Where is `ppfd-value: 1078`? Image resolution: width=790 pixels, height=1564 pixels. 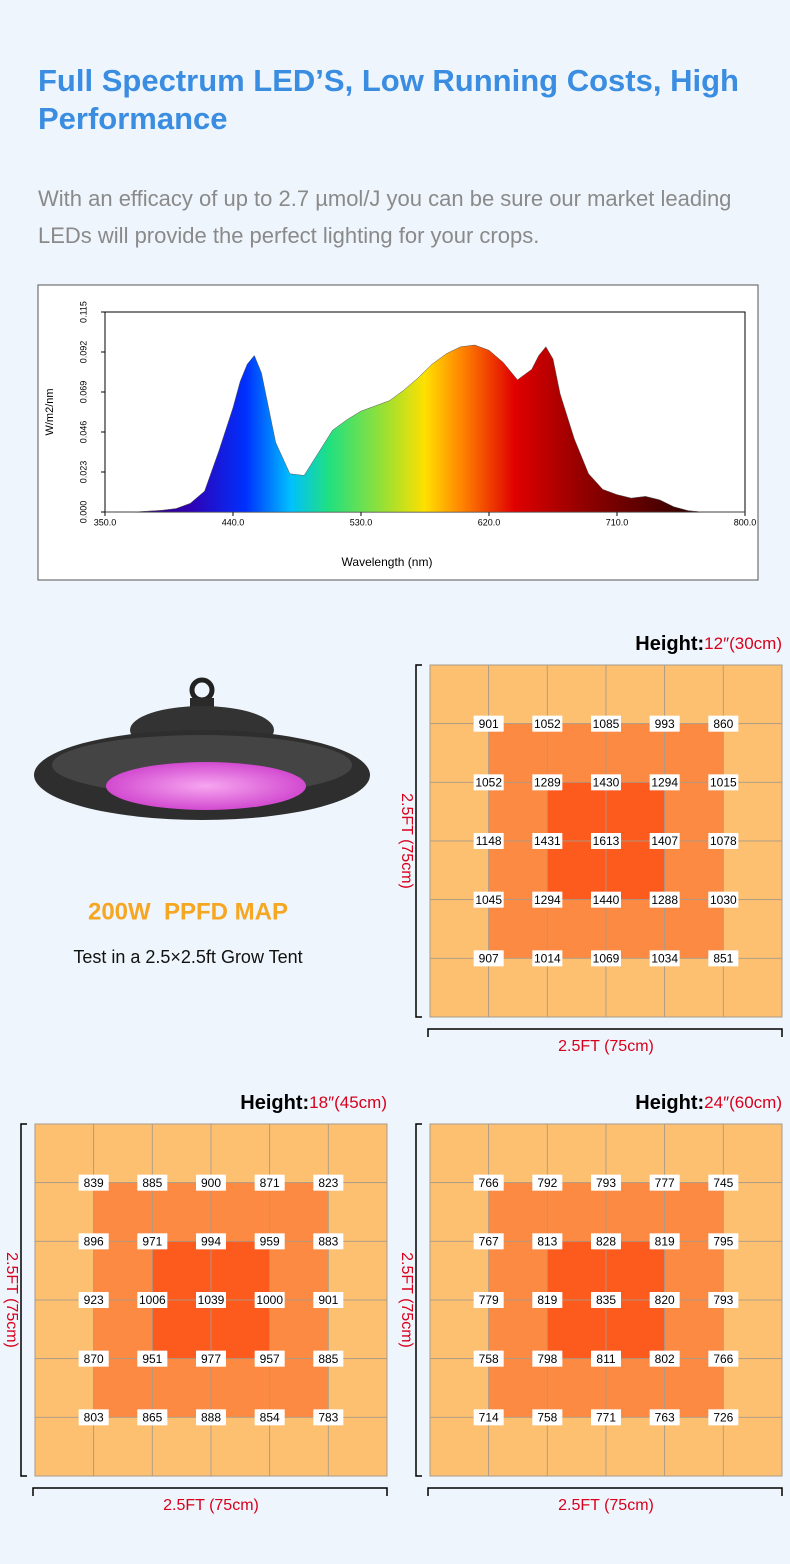 ppfd-value: 1078 is located at coordinates (723, 841).